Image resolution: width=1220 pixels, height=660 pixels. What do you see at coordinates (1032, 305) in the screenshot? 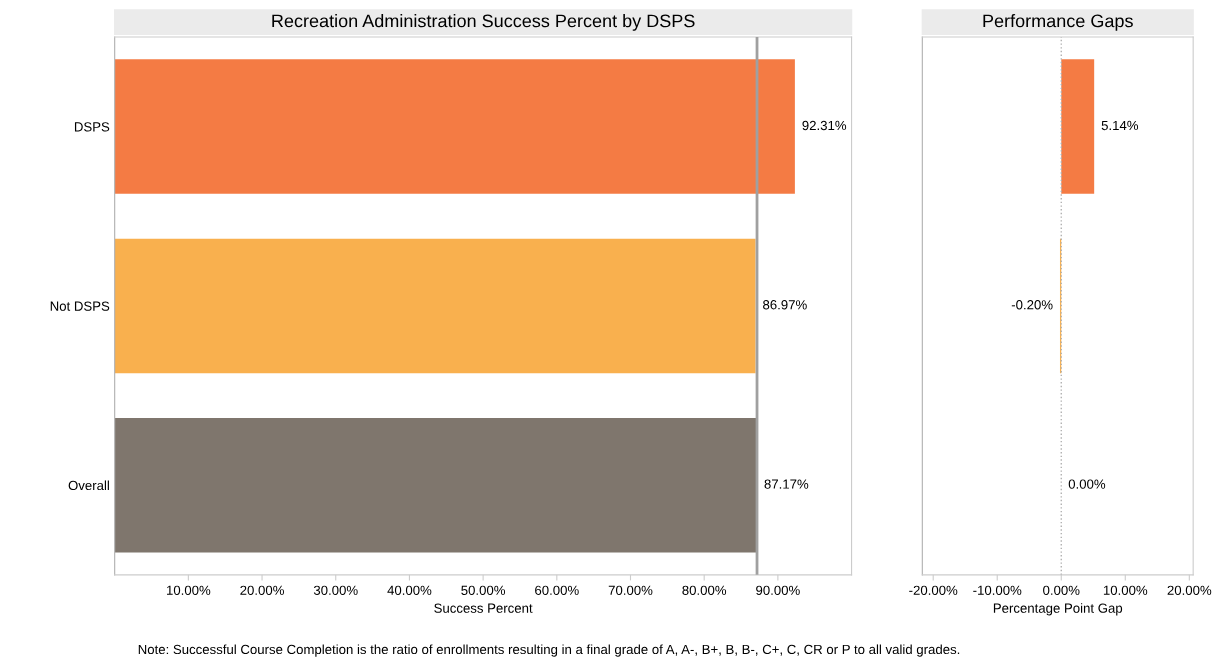
I see `data-label: -0.20%` at bounding box center [1032, 305].